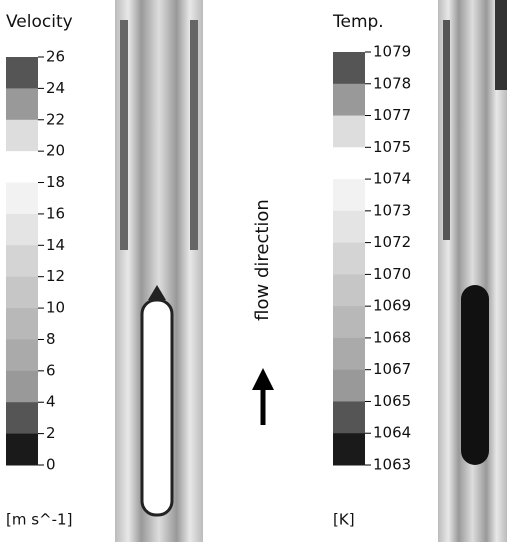  Describe the element at coordinates (55, 57) in the screenshot. I see `colorbar-label: 26` at that location.